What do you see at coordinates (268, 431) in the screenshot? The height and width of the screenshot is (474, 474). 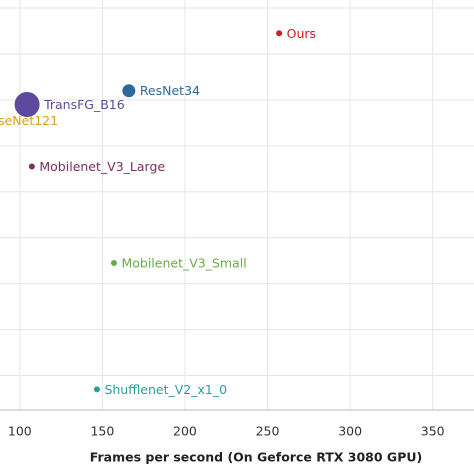 I see `x-tick-label: 250` at bounding box center [268, 431].